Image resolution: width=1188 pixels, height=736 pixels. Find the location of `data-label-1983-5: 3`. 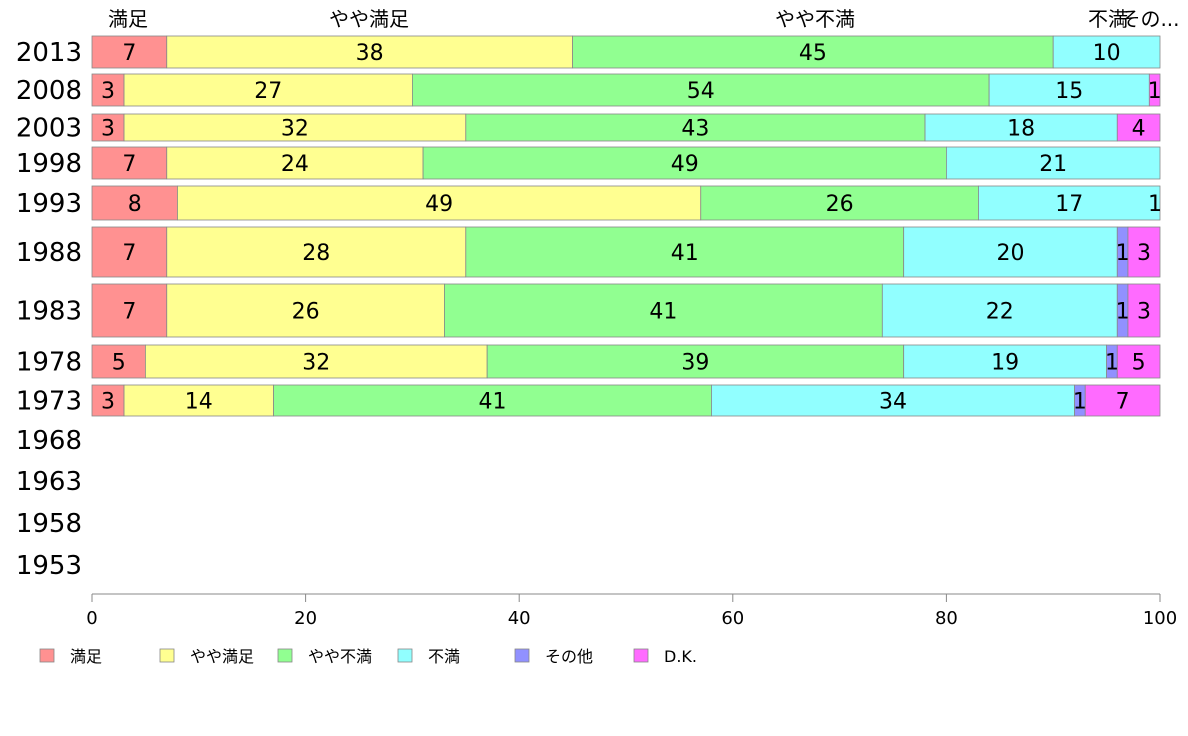

data-label-1983-5: 3 is located at coordinates (1144, 312).